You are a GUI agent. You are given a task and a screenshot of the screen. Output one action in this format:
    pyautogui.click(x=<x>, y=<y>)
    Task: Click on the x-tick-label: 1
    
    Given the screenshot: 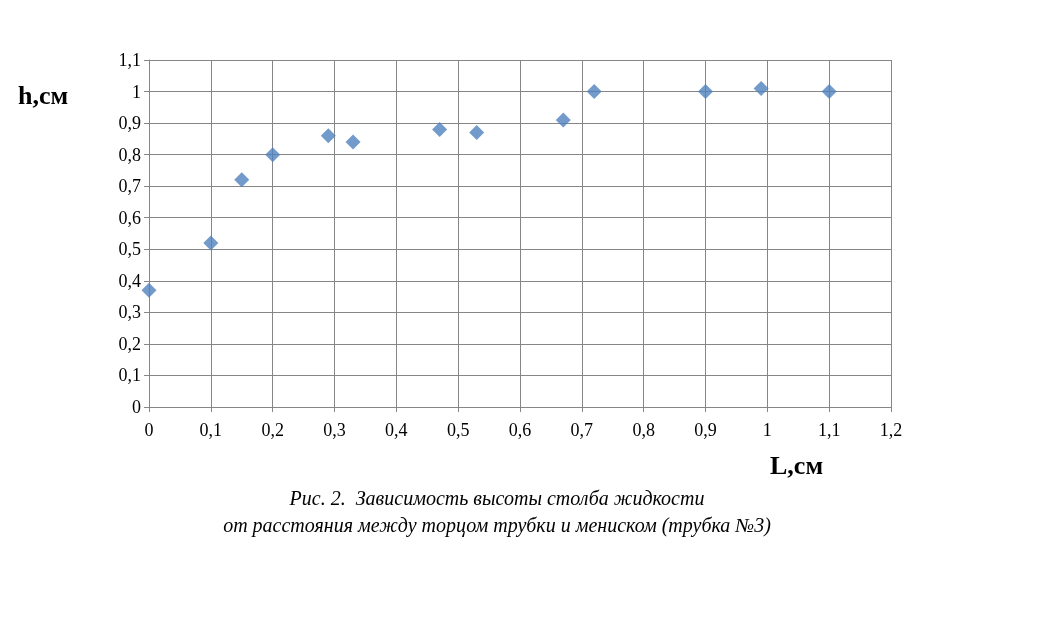 What is the action you would take?
    pyautogui.click(x=767, y=430)
    